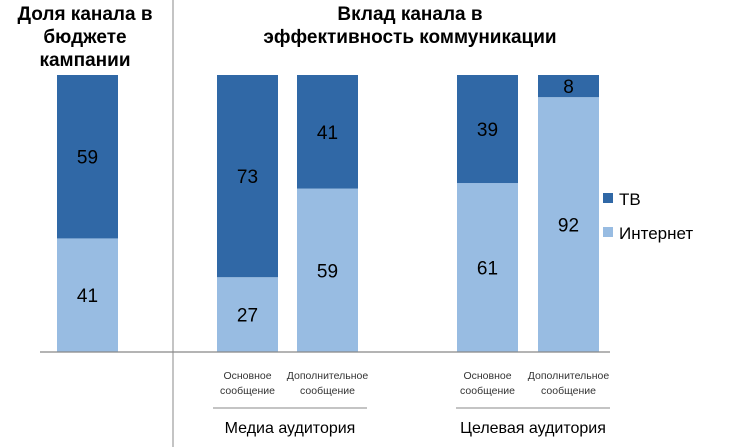  I want to click on left-chart-title: Доля канала в бюджете кампании, so click(85, 37).